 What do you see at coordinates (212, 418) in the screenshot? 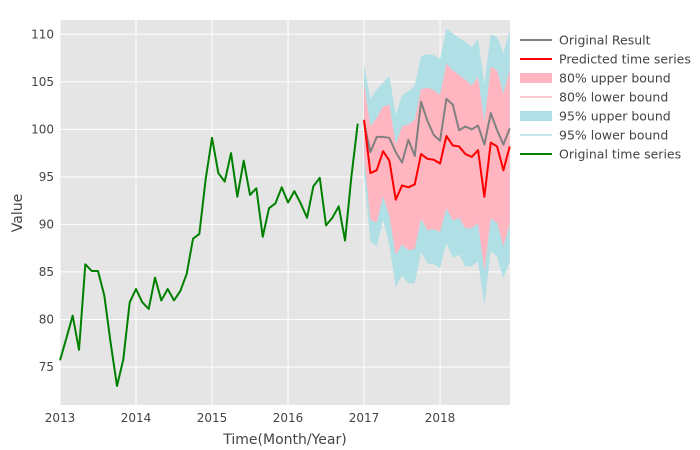
I see `x-tick-label: 2015` at bounding box center [212, 418].